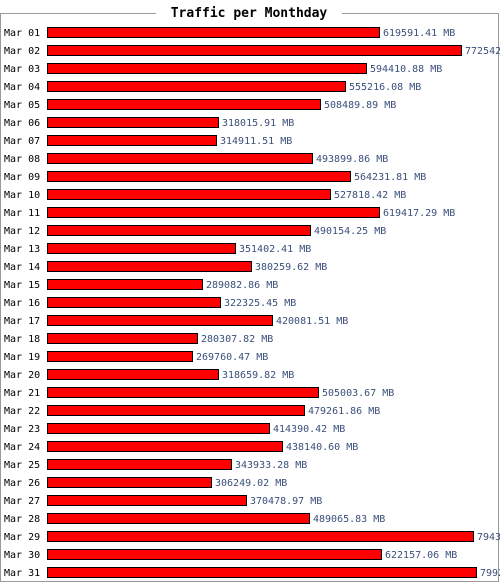 This screenshot has height=583, width=500. What do you see at coordinates (360, 105) in the screenshot?
I see `value-label: 508489.89 MB` at bounding box center [360, 105].